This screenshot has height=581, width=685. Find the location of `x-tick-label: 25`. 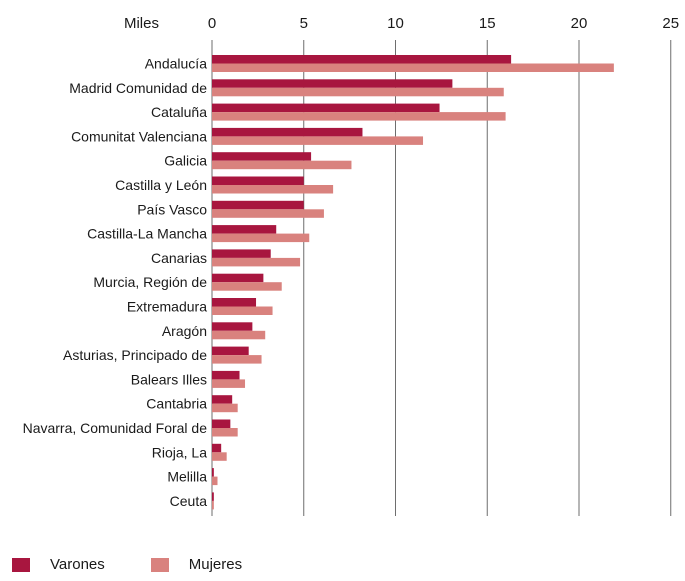

x-tick-label: 25 is located at coordinates (670, 23).